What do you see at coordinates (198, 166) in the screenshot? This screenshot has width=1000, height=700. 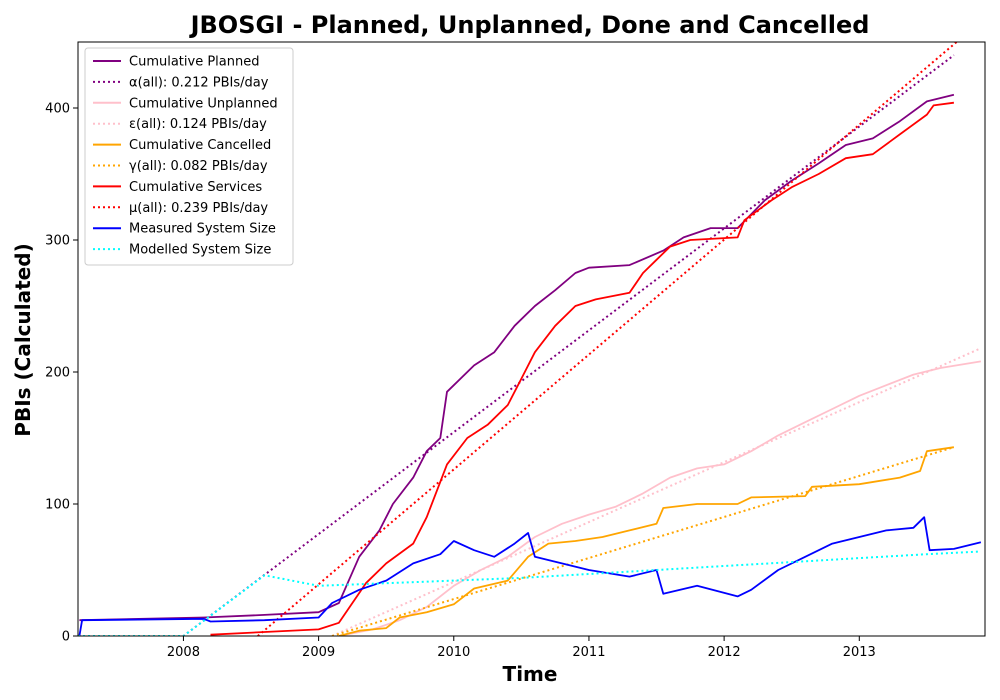 I see `legend-entry-5: γ(all): 0.082 PBIs/day` at bounding box center [198, 166].